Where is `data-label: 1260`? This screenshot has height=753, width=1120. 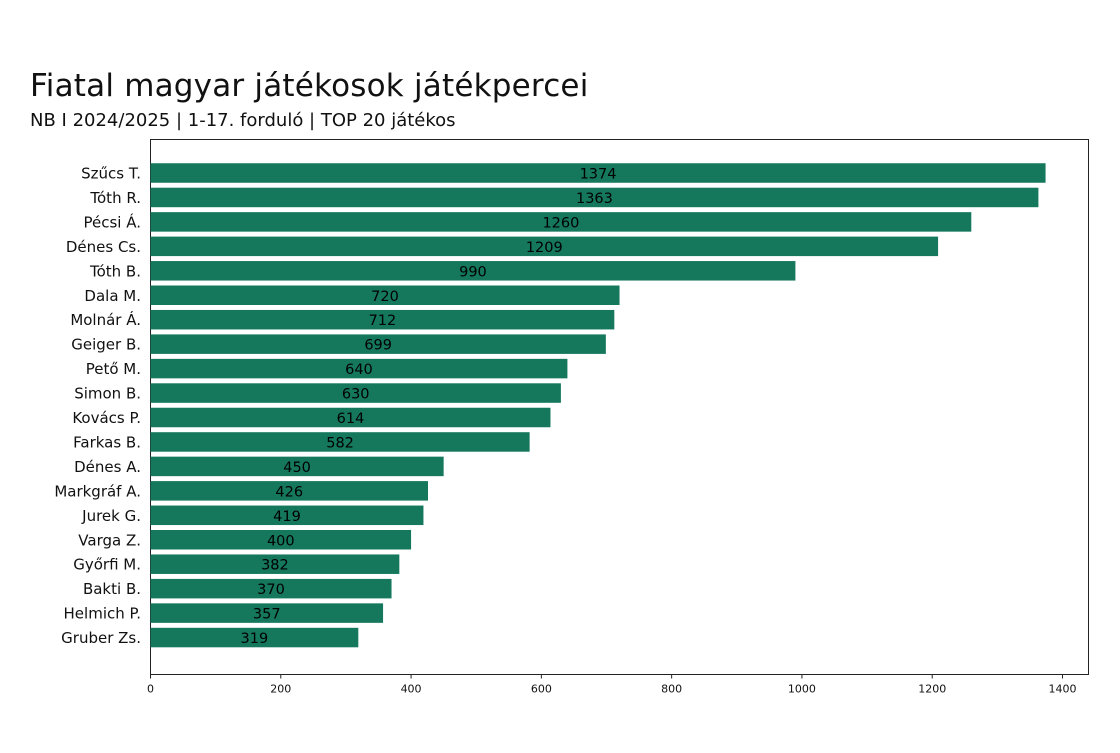
data-label: 1260 is located at coordinates (560, 223).